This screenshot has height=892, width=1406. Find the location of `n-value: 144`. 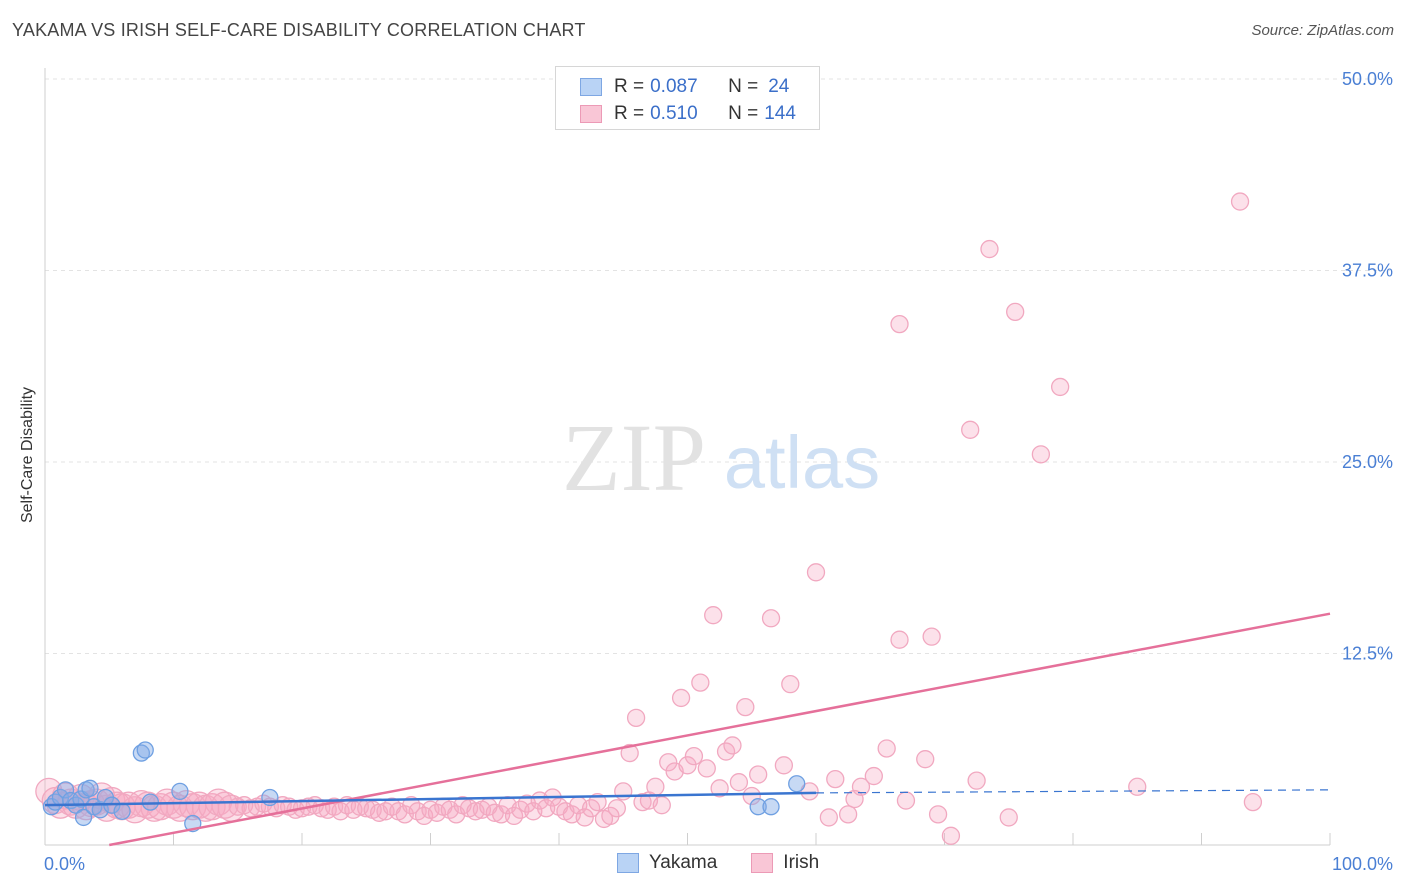

n-value: 144 is located at coordinates (780, 113).